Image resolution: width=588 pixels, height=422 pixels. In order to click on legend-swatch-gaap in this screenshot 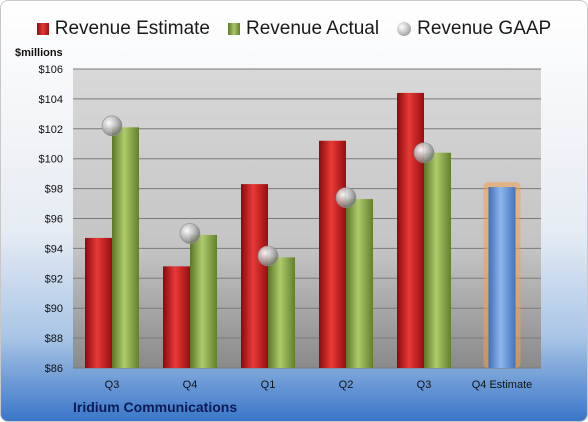, I will do `click(404, 29)`.